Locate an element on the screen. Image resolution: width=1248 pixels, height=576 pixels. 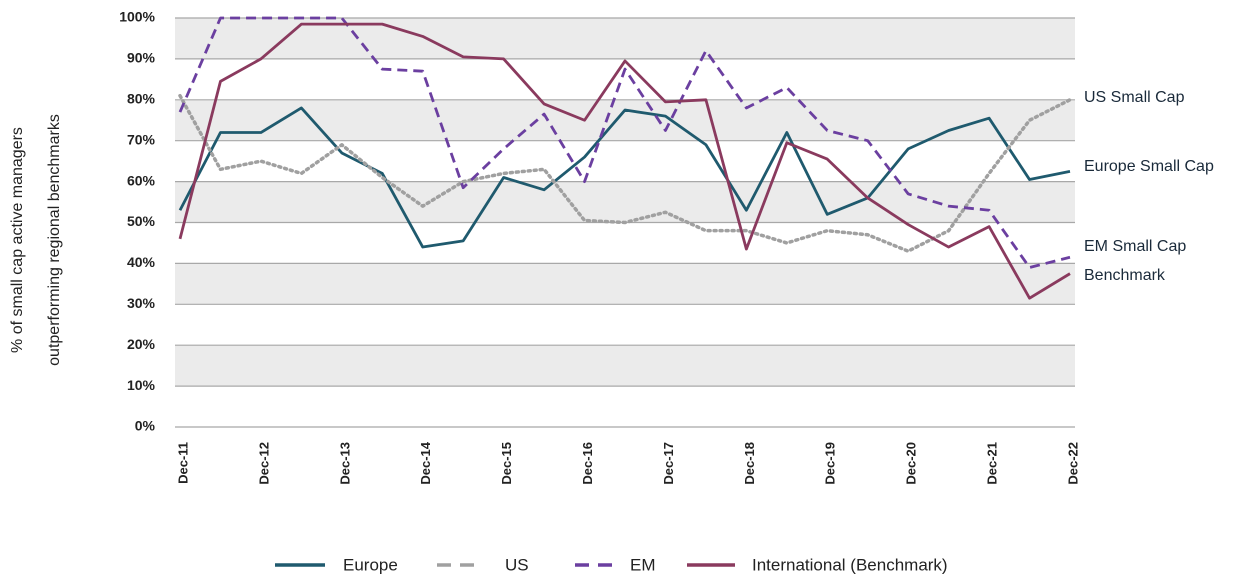
y-tick-label: 40% is located at coordinates (141, 262).